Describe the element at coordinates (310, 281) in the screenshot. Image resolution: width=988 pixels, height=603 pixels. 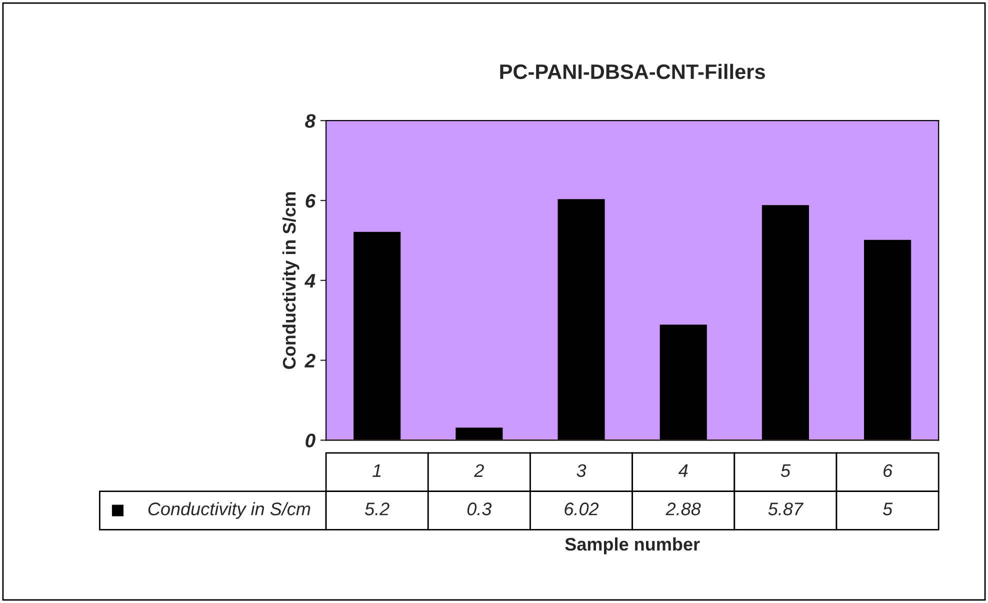
I see `y-tick-label: 4` at that location.